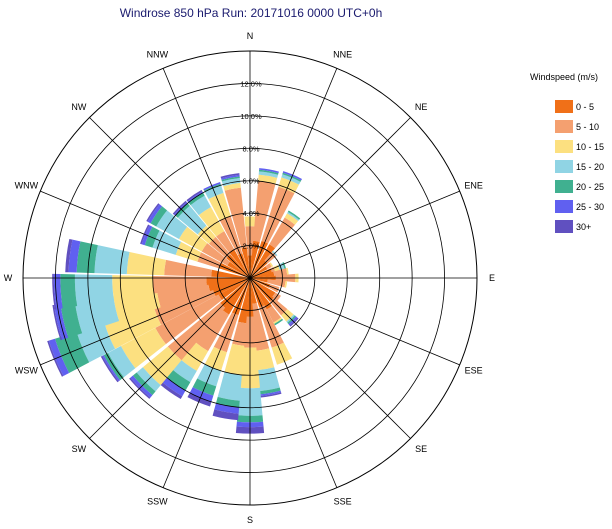  Describe the element at coordinates (343, 502) in the screenshot. I see `direction-label-sse: SSE` at that location.